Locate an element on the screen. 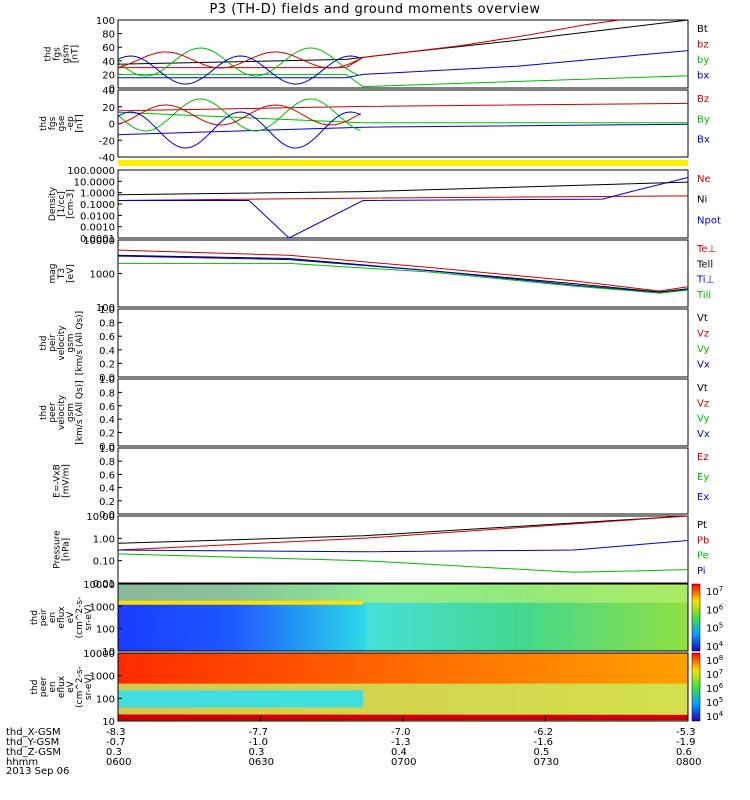 The image size is (750, 800). y-tick-label: 1.00 is located at coordinates (104, 539).